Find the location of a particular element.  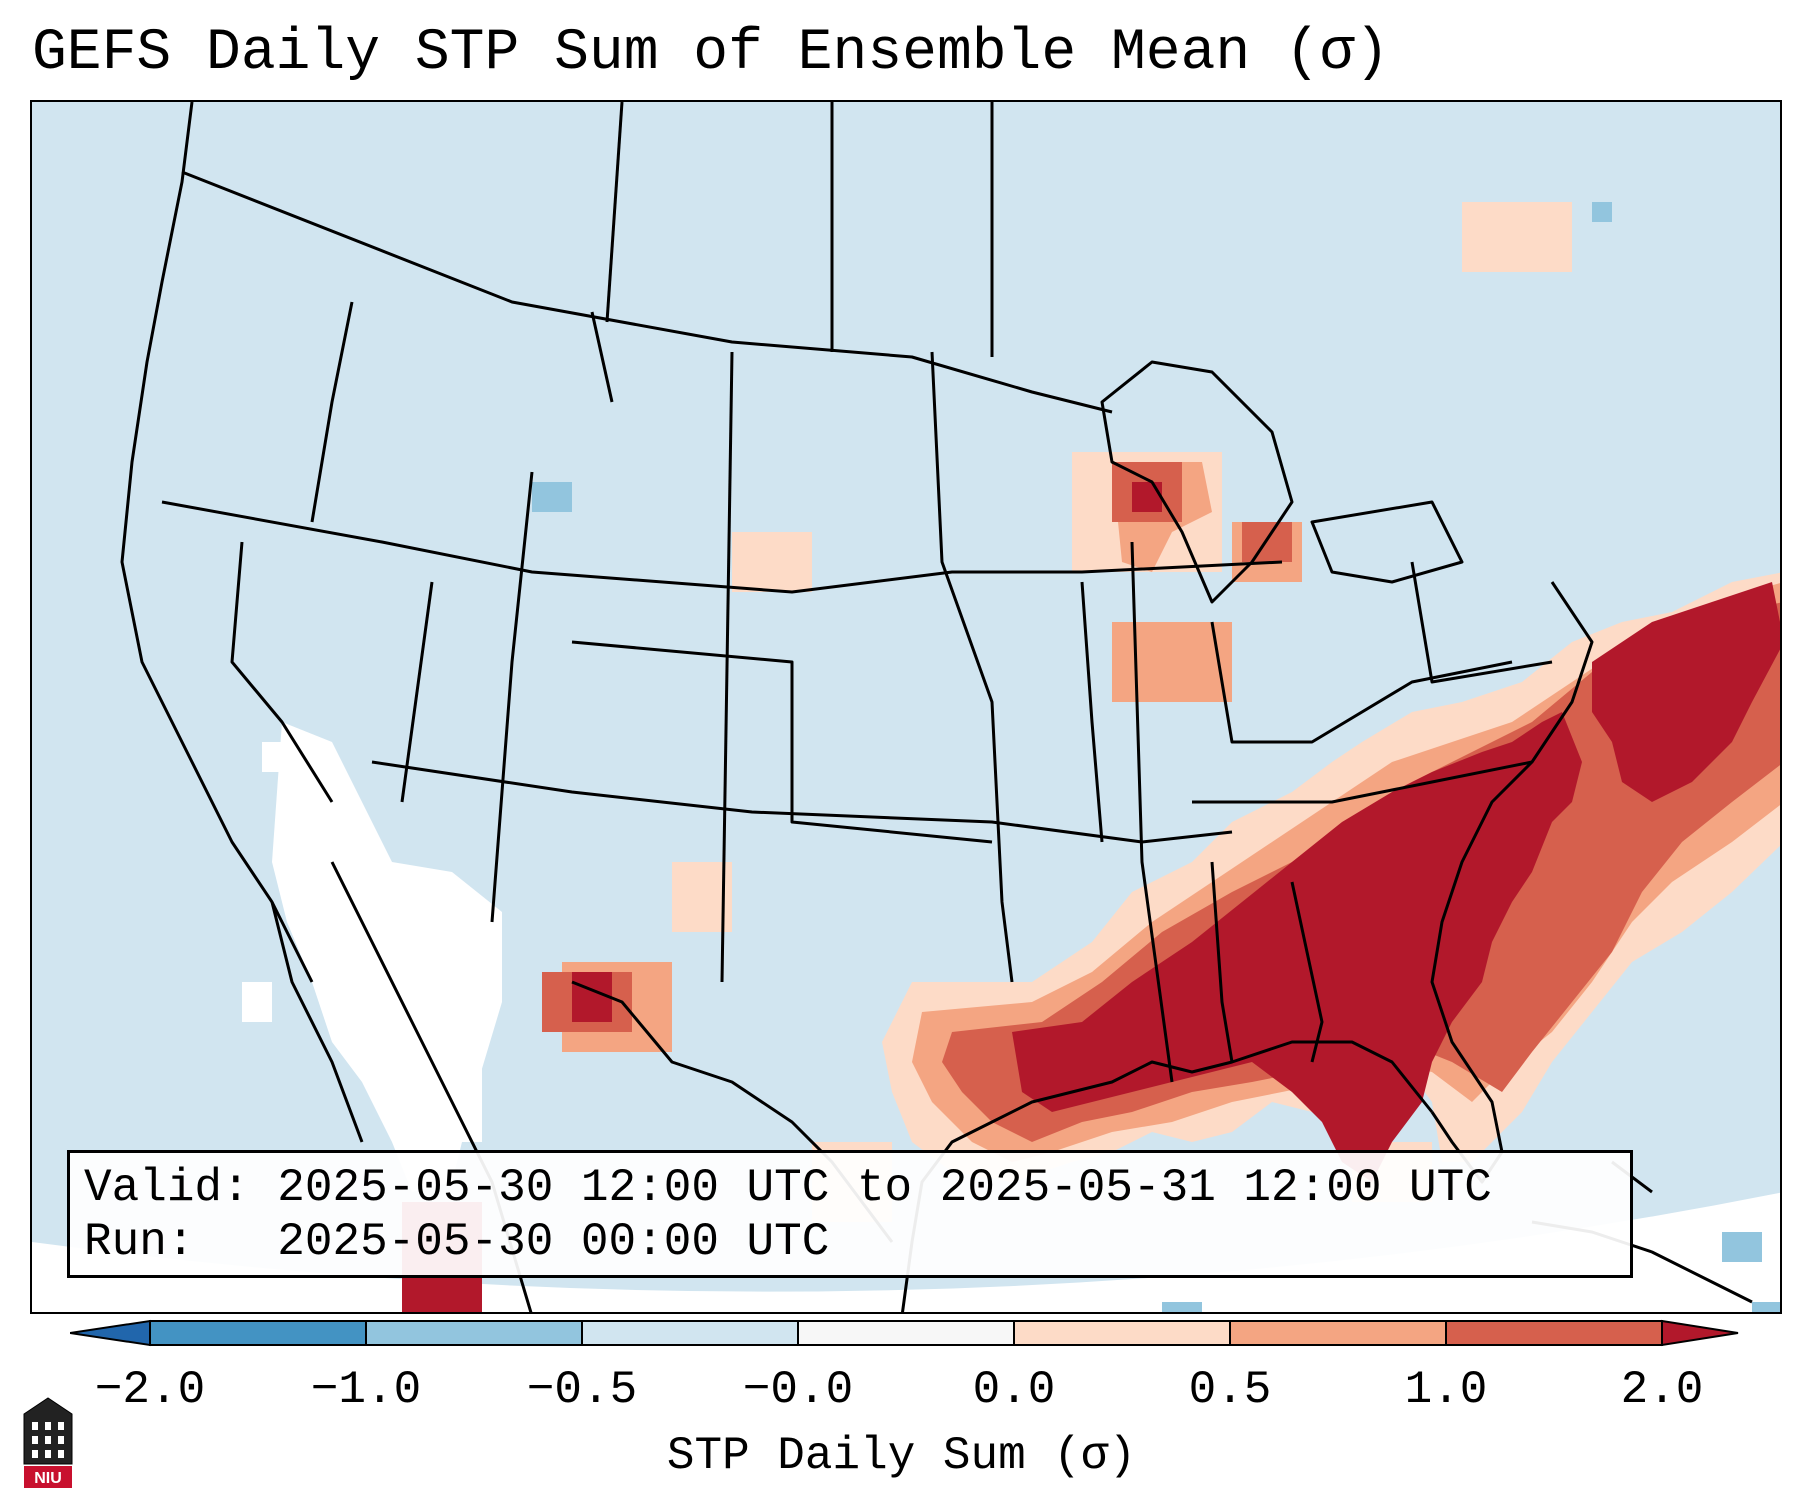

run-row: Run: 2025-05-30 00:00 UTC is located at coordinates (850, 1242).